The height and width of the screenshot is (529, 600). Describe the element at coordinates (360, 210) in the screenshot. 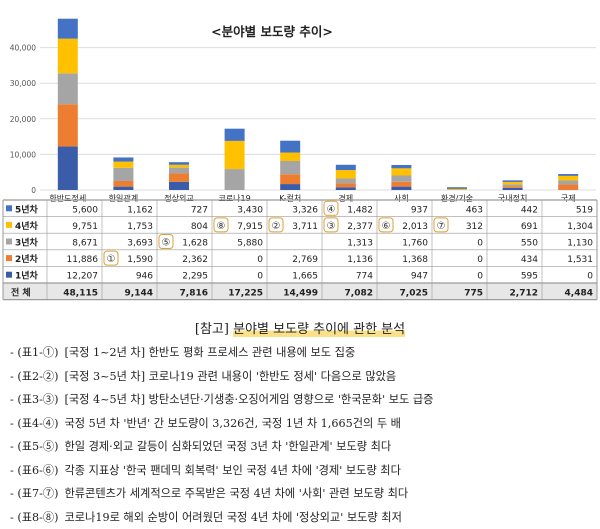

I see `table-cell: 1,482` at that location.